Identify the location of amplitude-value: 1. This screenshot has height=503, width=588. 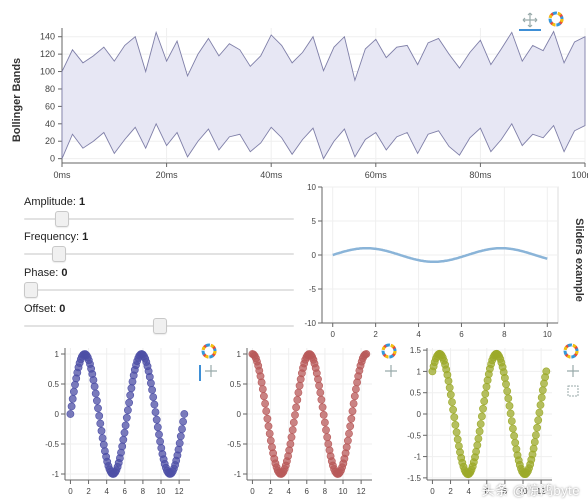
(82, 202).